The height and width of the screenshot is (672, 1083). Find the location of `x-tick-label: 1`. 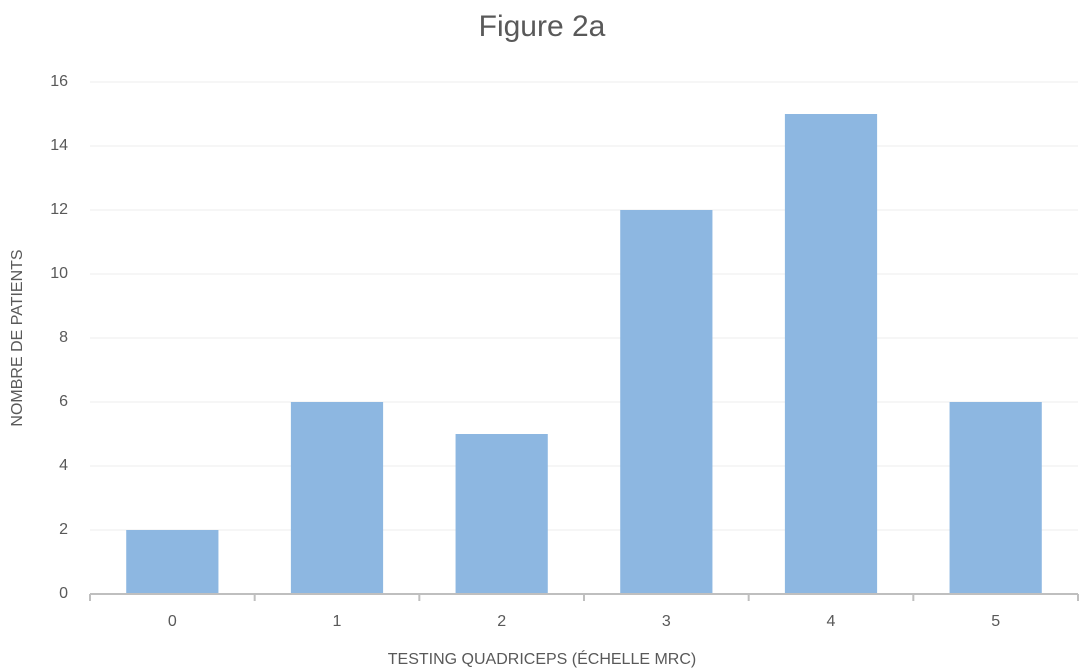

x-tick-label: 1 is located at coordinates (337, 621).